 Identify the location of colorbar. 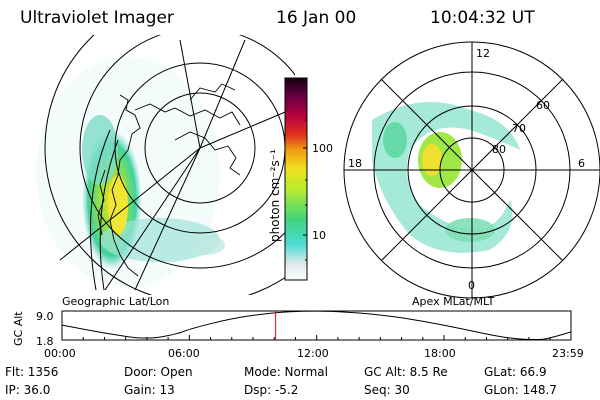
(296, 179).